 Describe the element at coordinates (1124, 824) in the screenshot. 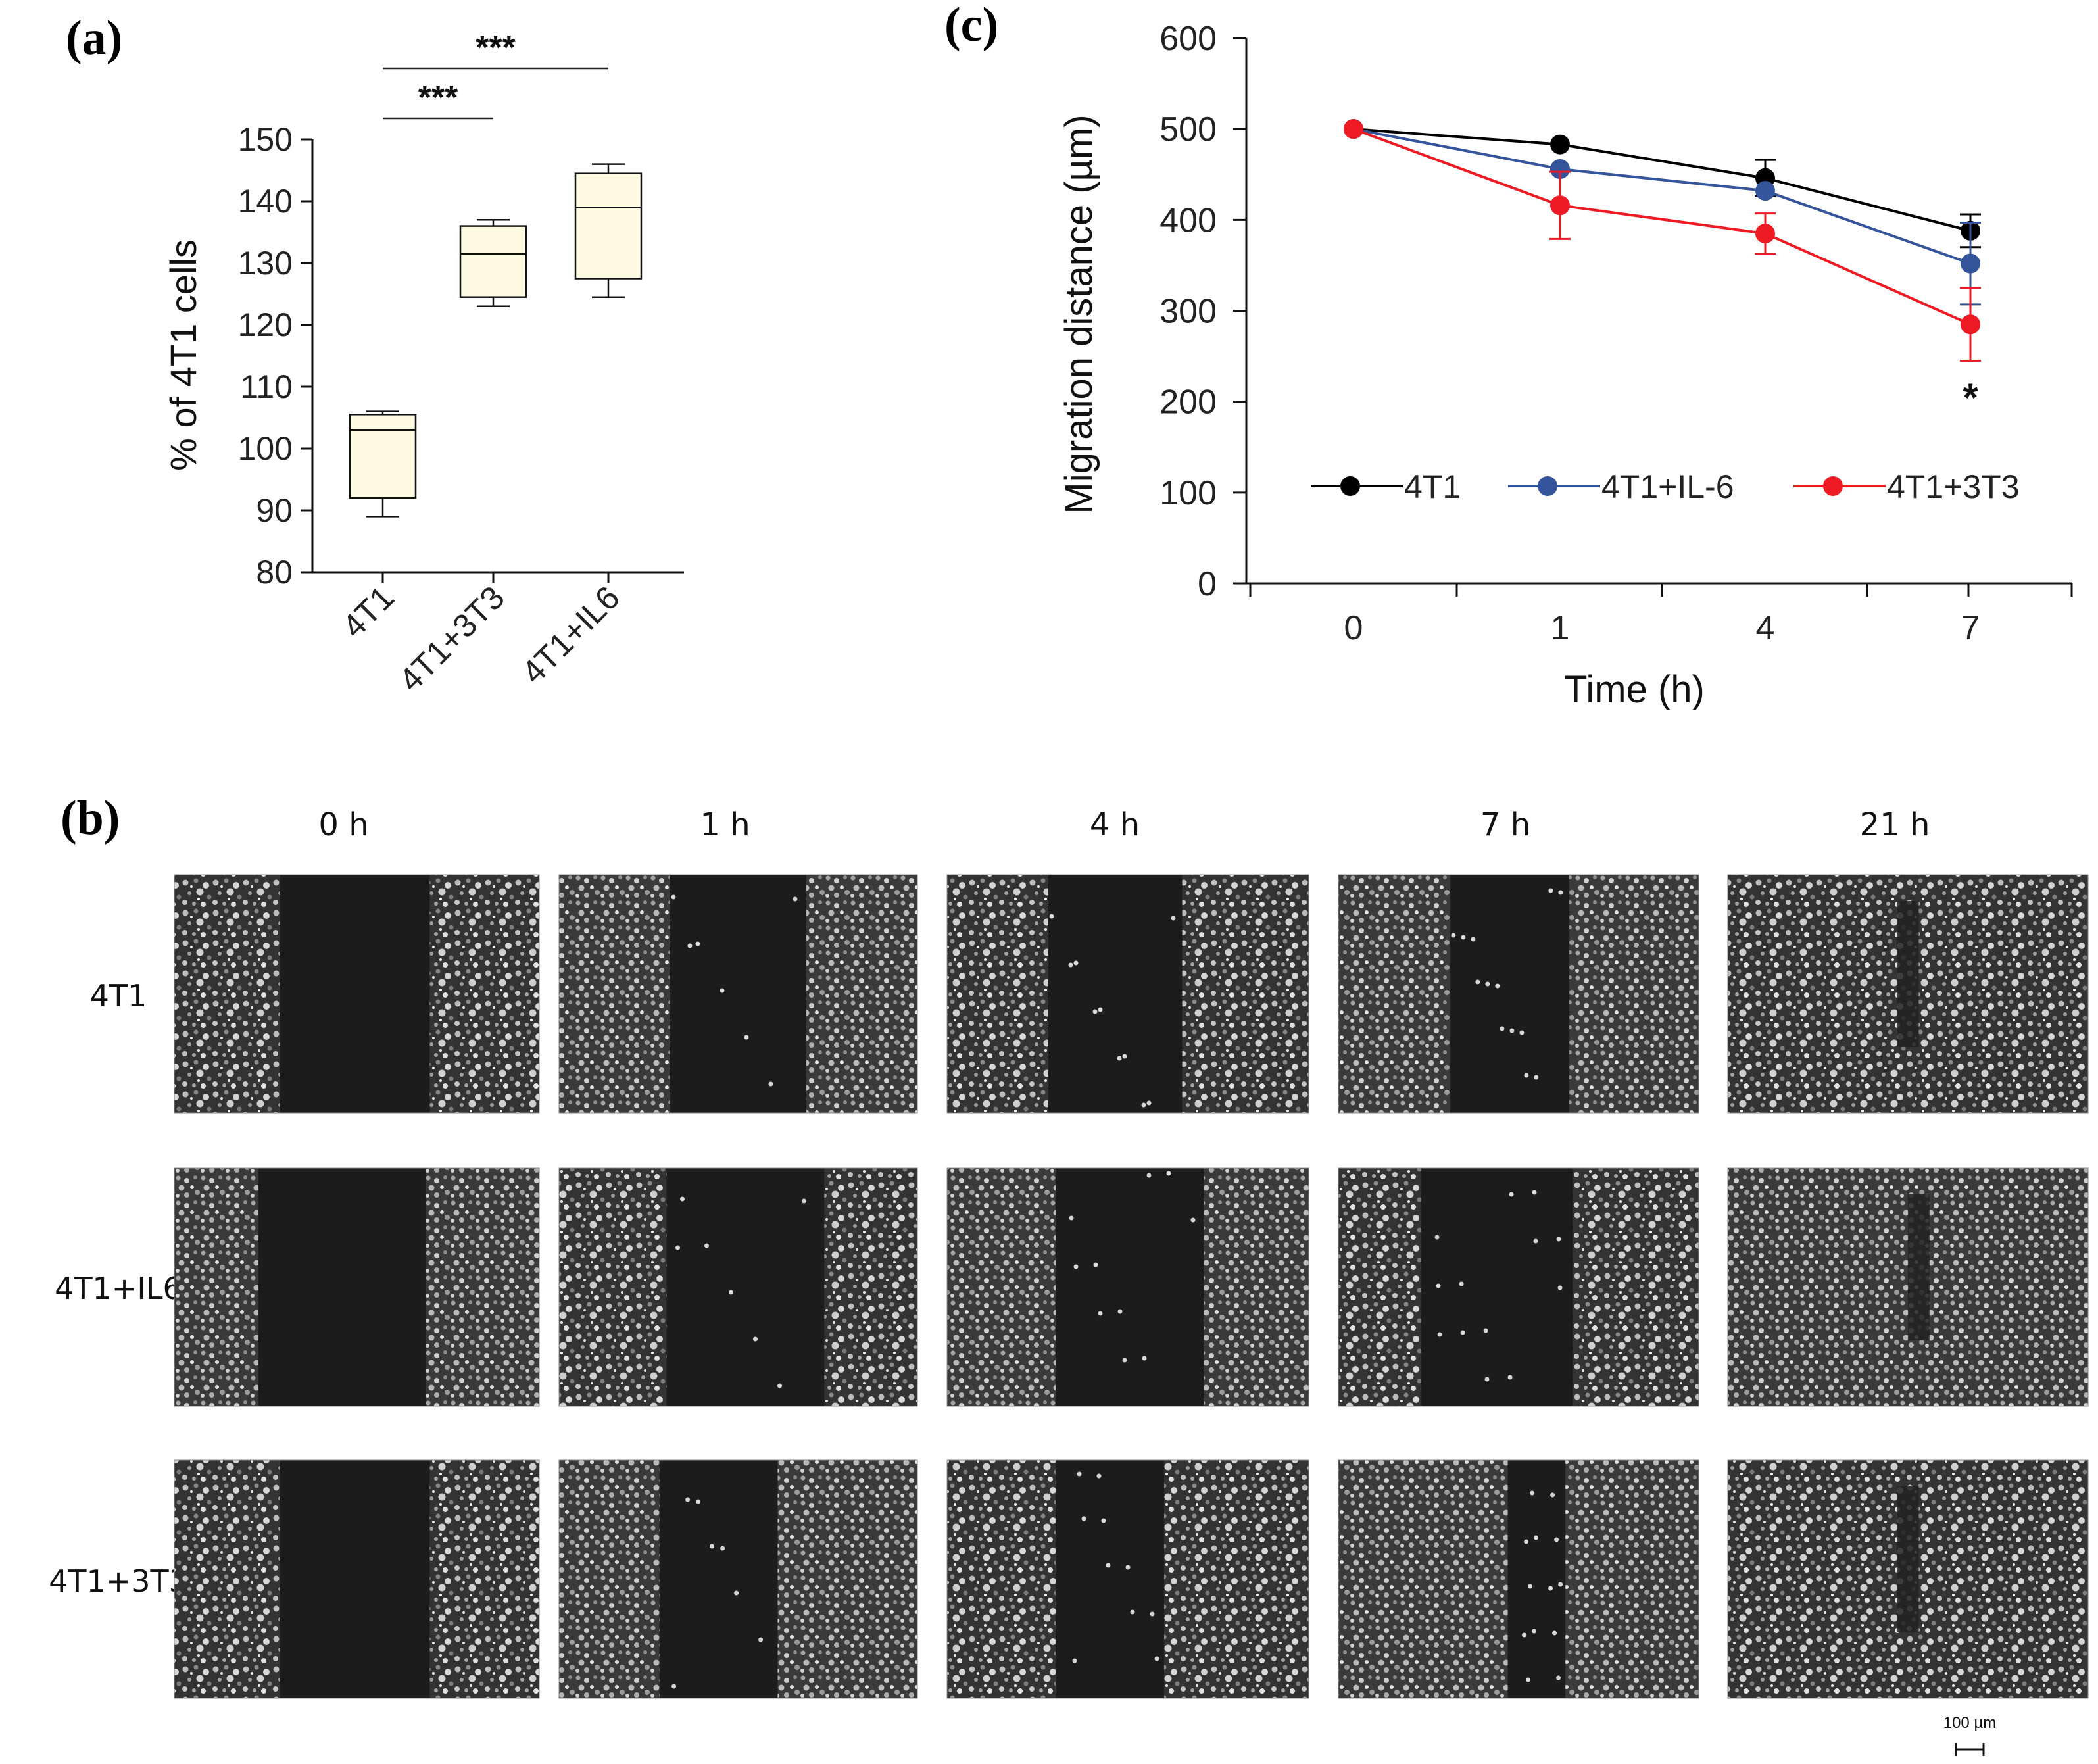

I see `time-labels: 0 h 1 h 4 h 7 h 21 h` at that location.